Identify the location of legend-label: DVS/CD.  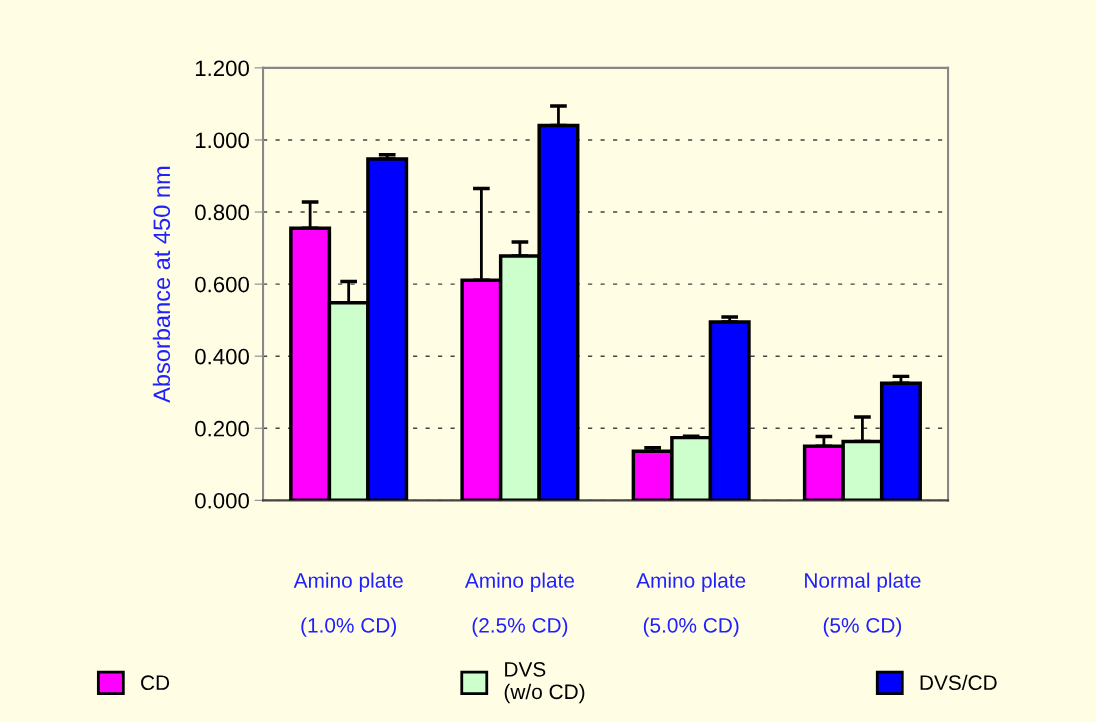
(958, 682).